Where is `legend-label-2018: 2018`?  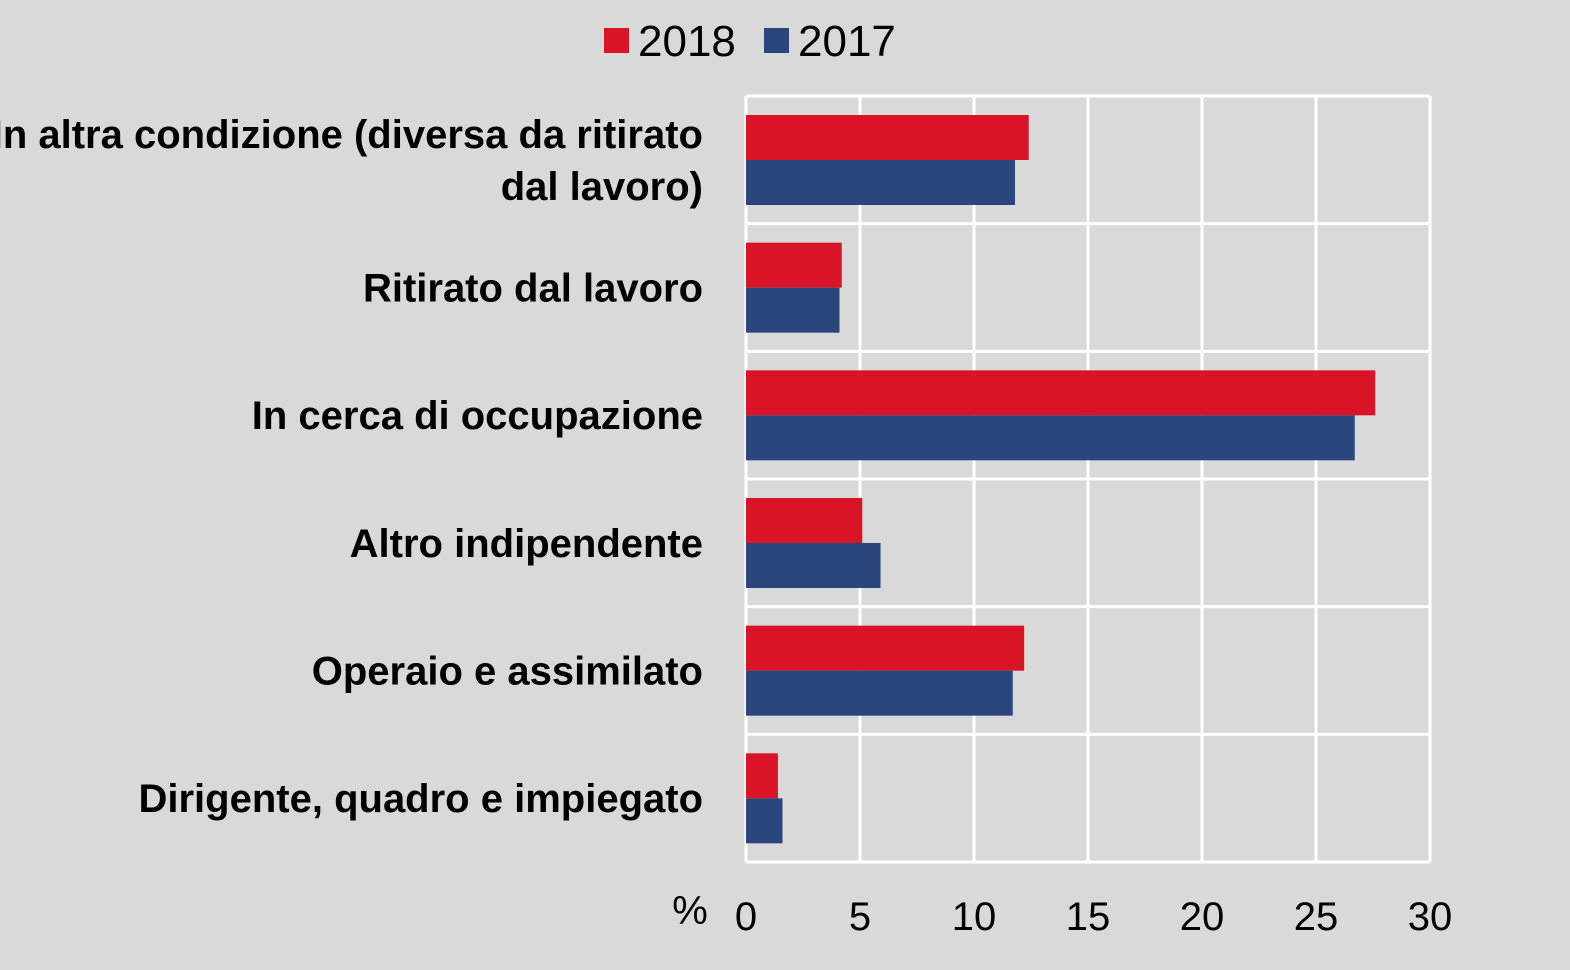 legend-label-2018: 2018 is located at coordinates (687, 41).